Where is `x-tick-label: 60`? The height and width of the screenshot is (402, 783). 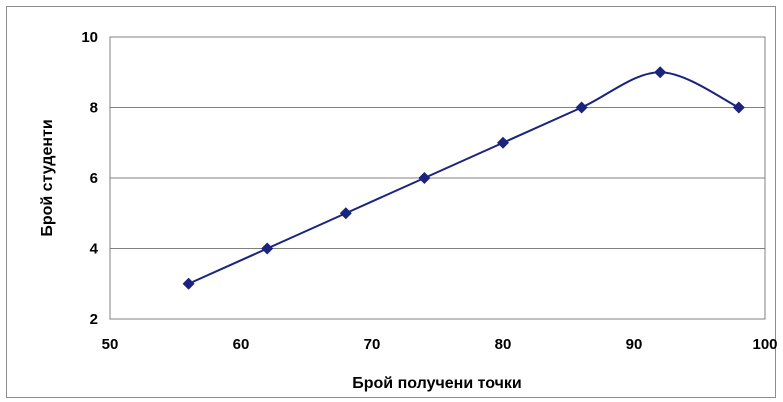
x-tick-label: 60 is located at coordinates (241, 344).